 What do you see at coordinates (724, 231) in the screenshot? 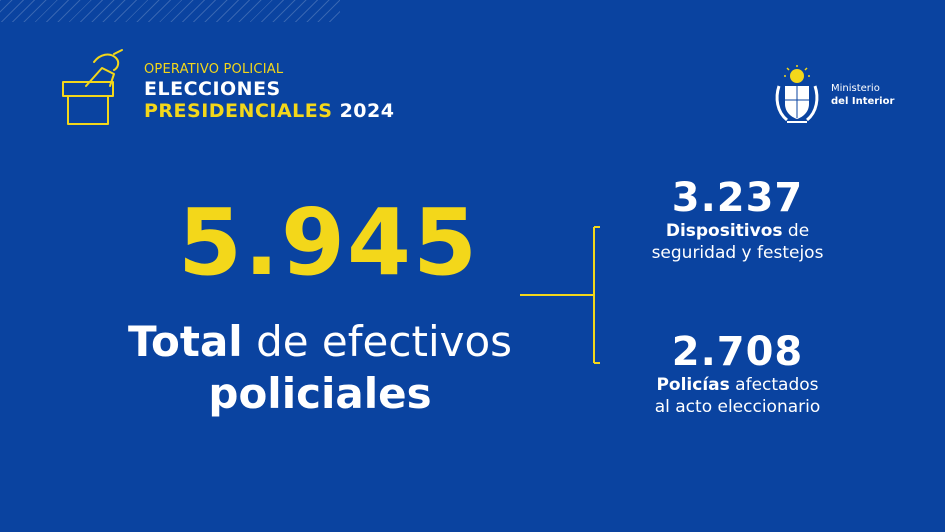
I see `stat-dispositivos-desc-bold: Dispositivos` at bounding box center [724, 231].